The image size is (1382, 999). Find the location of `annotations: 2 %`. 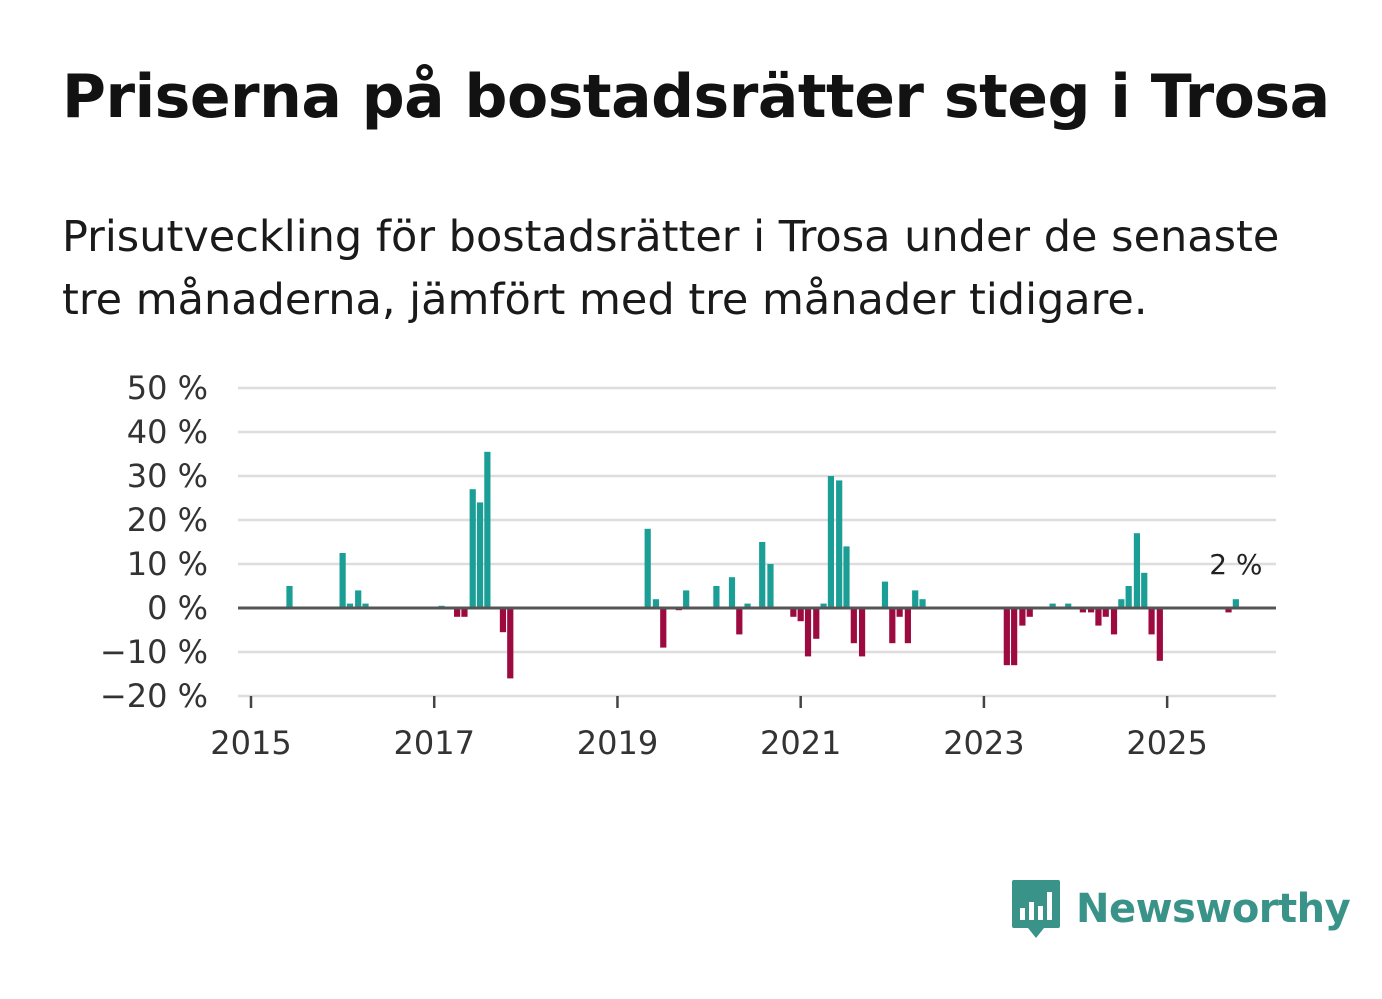

annotations: 2 % is located at coordinates (1235, 564).